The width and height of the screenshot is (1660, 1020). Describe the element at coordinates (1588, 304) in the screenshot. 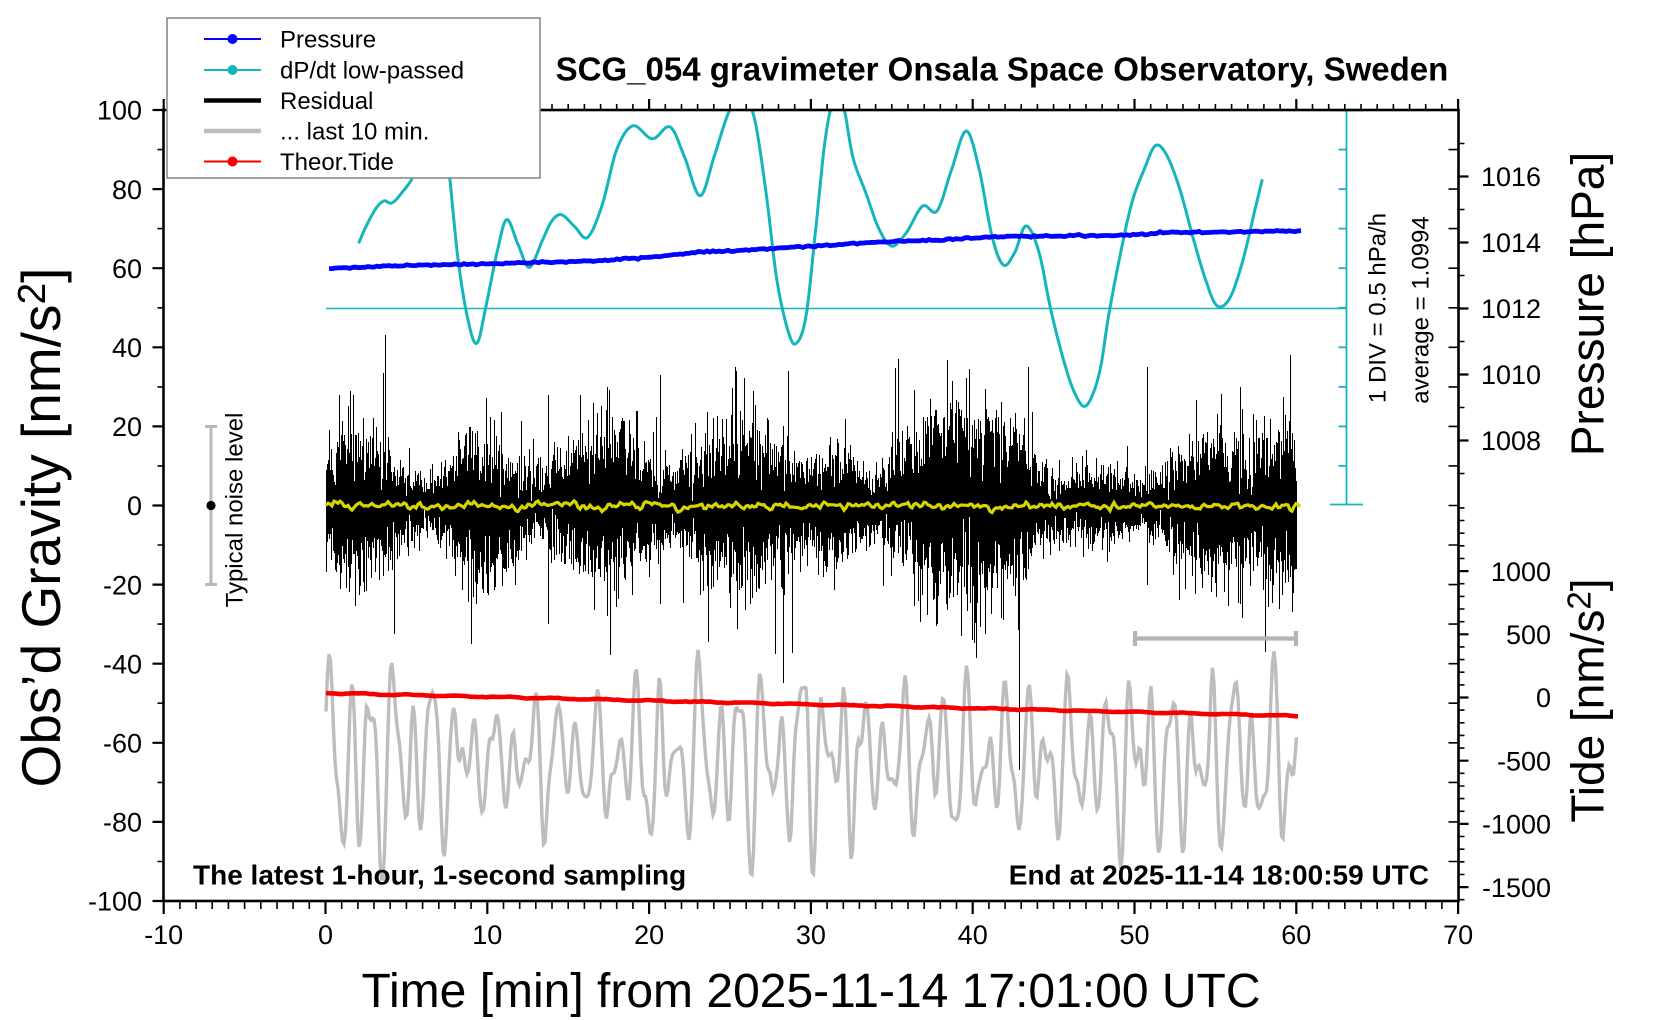

I see `svg-text: Pressure [hPa]` at that location.